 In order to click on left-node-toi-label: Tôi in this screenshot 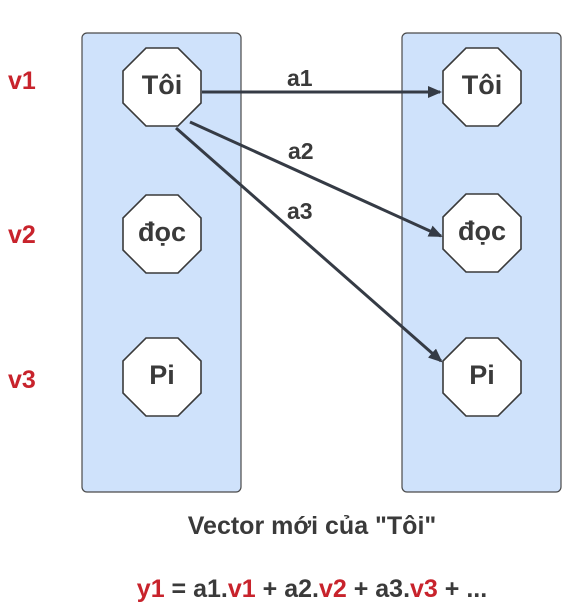, I will do `click(162, 85)`.